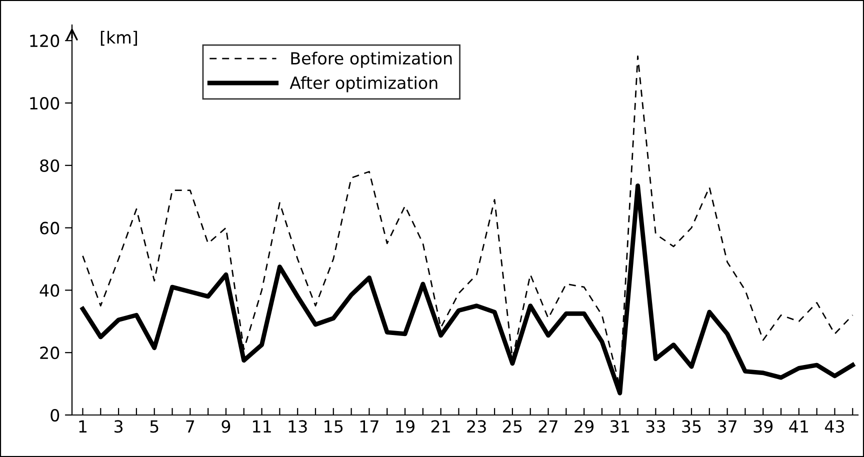 The width and height of the screenshot is (864, 457). Describe the element at coordinates (45, 103) in the screenshot. I see `y-tick-label: 100` at that location.